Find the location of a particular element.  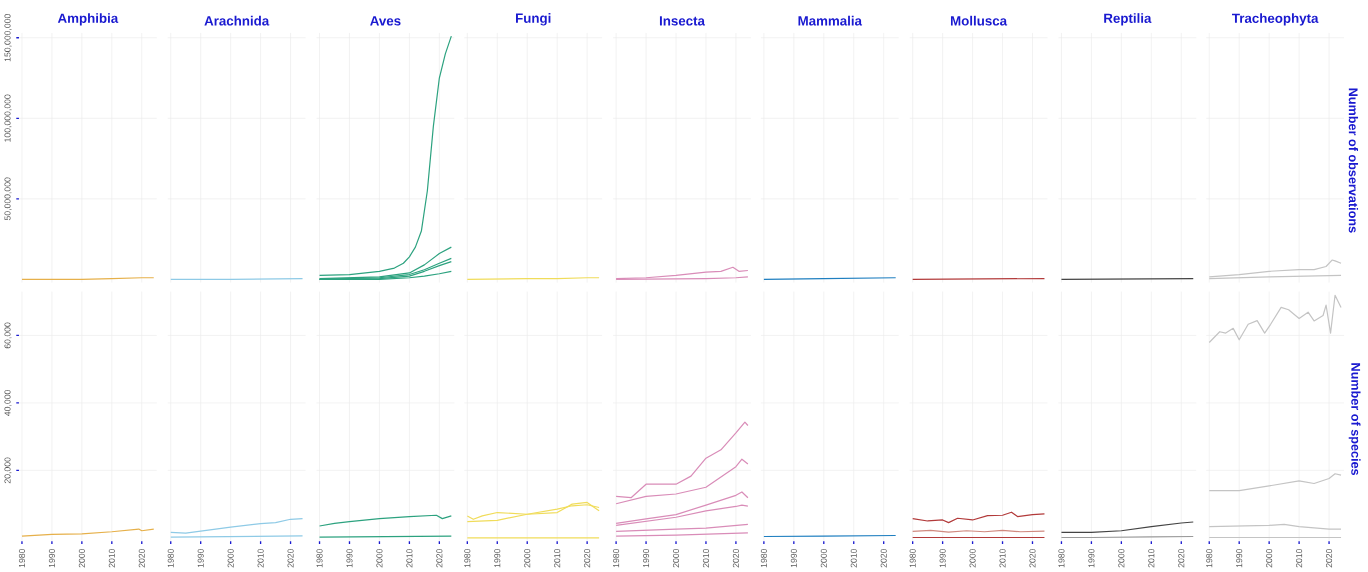

chart-title: Tracheophyta is located at coordinates (1275, 19).